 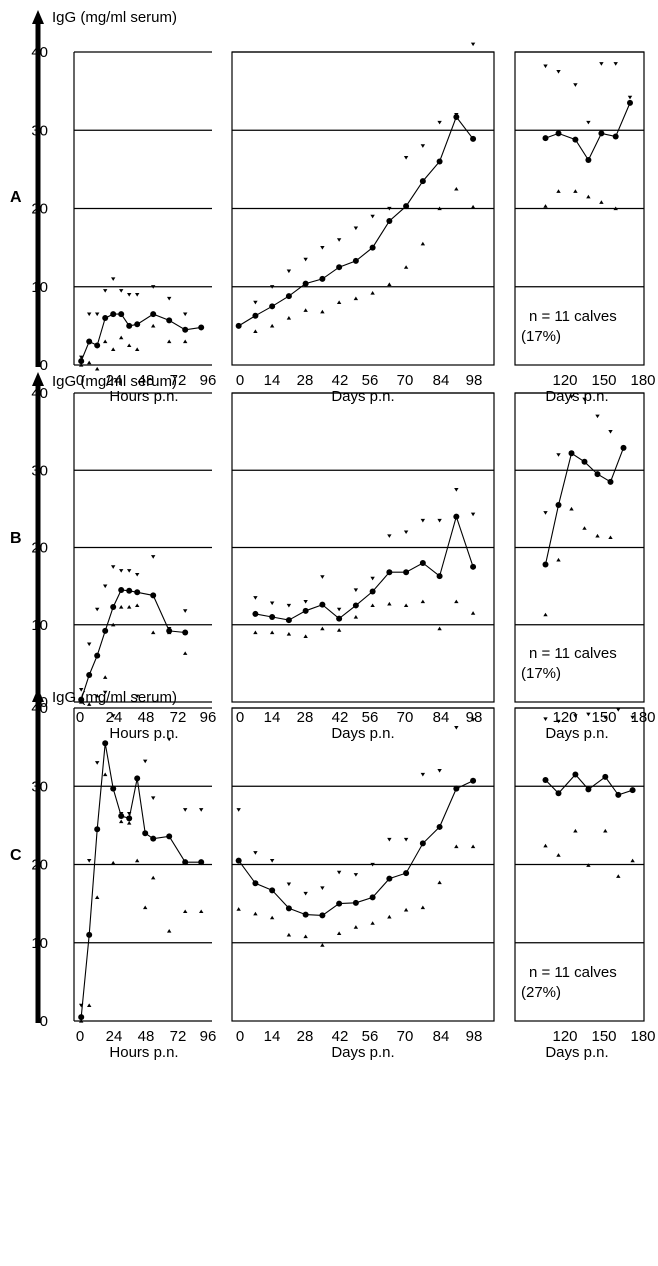 What do you see at coordinates (208, 380) in the screenshot?
I see `x-tick-label: 96` at bounding box center [208, 380].